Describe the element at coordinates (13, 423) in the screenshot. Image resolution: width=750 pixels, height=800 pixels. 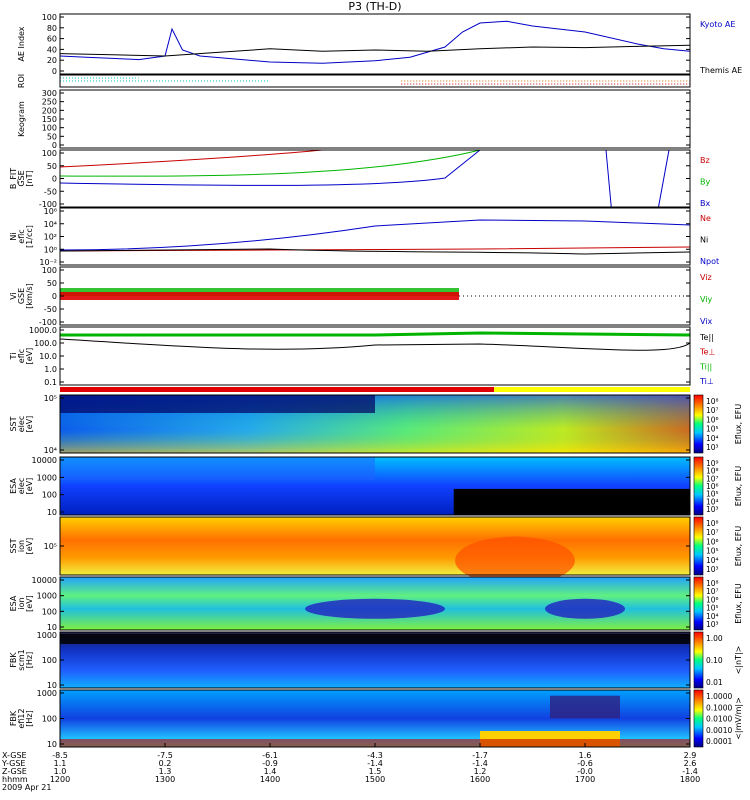
I see `y-axis-label: SST` at that location.